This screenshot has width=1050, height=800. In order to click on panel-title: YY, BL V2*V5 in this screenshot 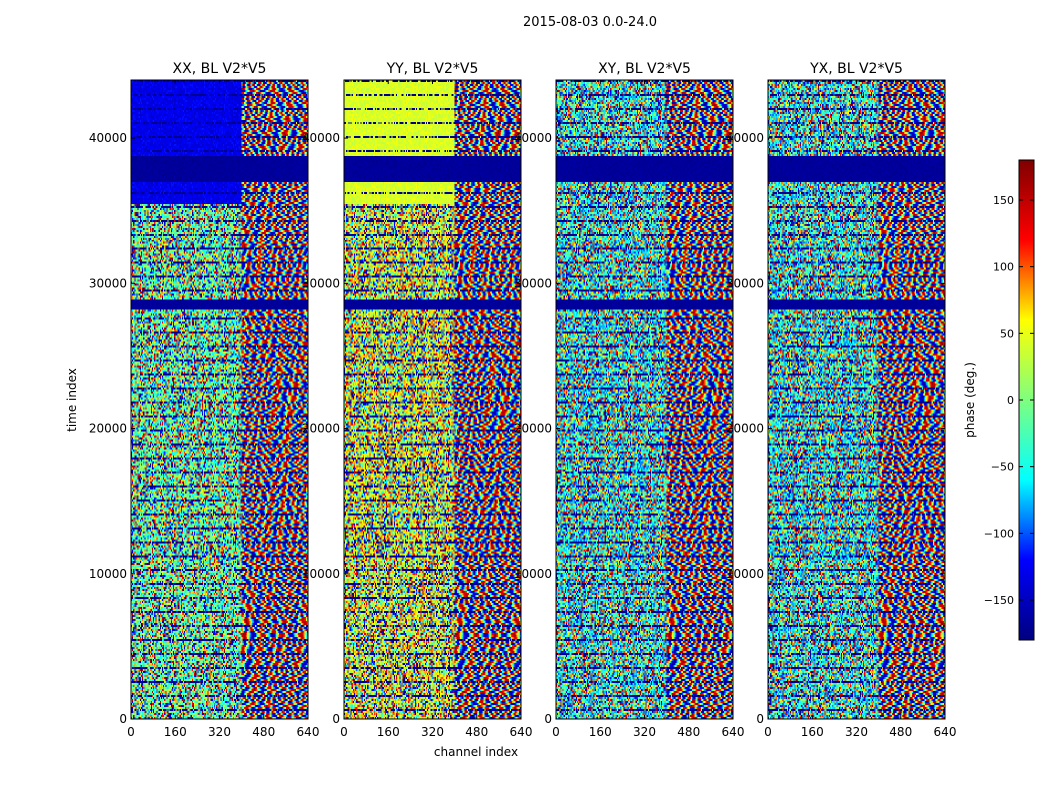, I will do `click(432, 69)`.